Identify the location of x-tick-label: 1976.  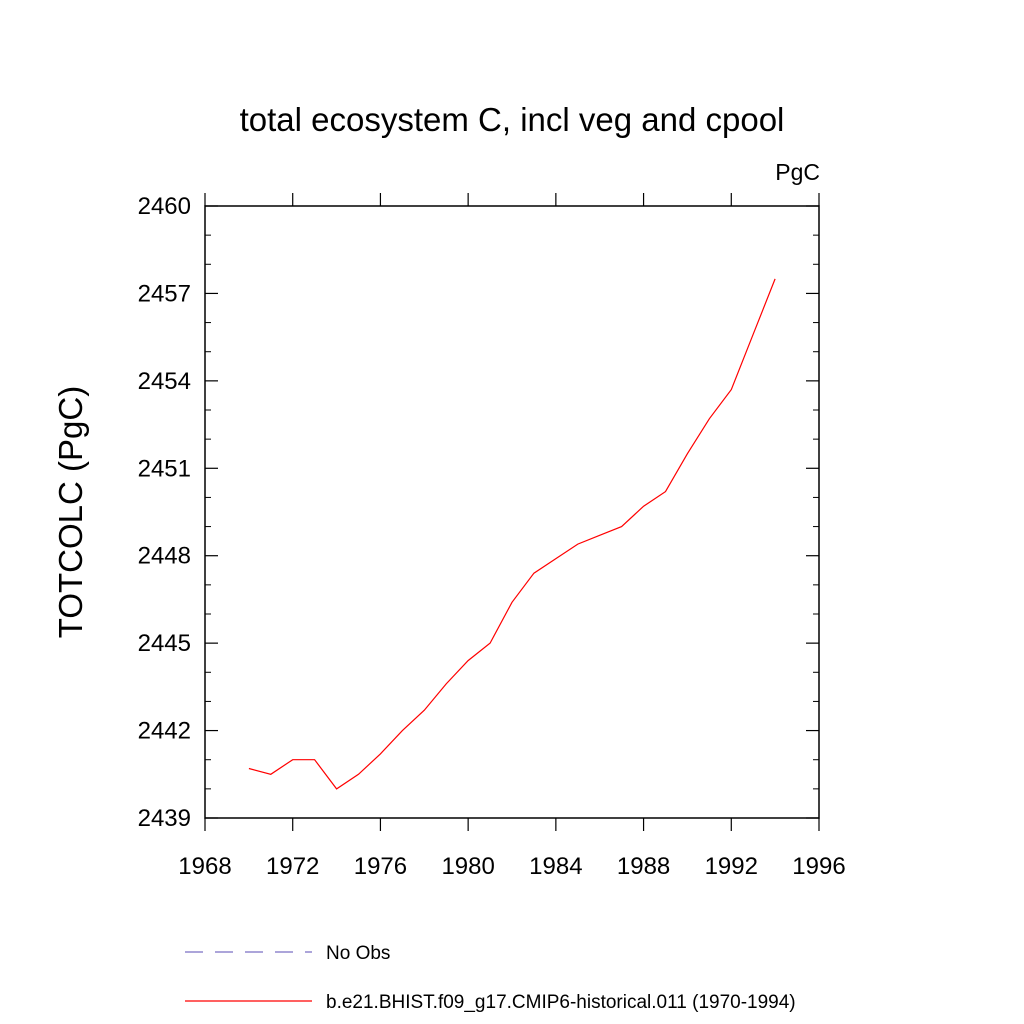
(380, 866).